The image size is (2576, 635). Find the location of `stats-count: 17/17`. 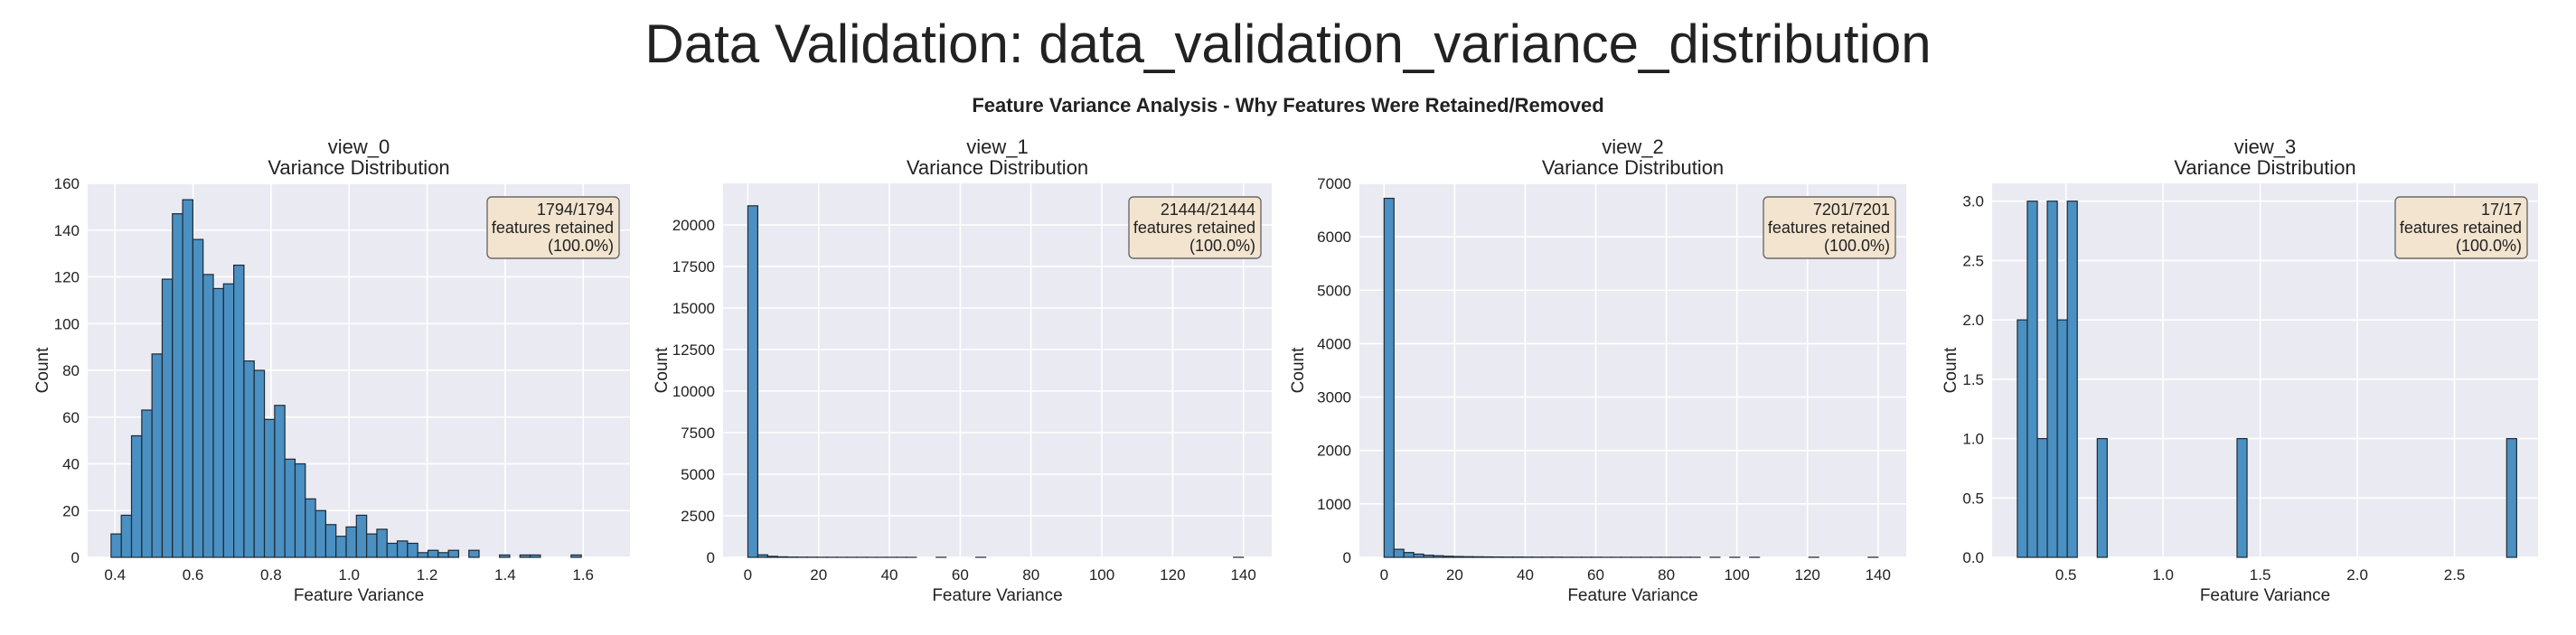

stats-count: 17/17 is located at coordinates (2502, 210).